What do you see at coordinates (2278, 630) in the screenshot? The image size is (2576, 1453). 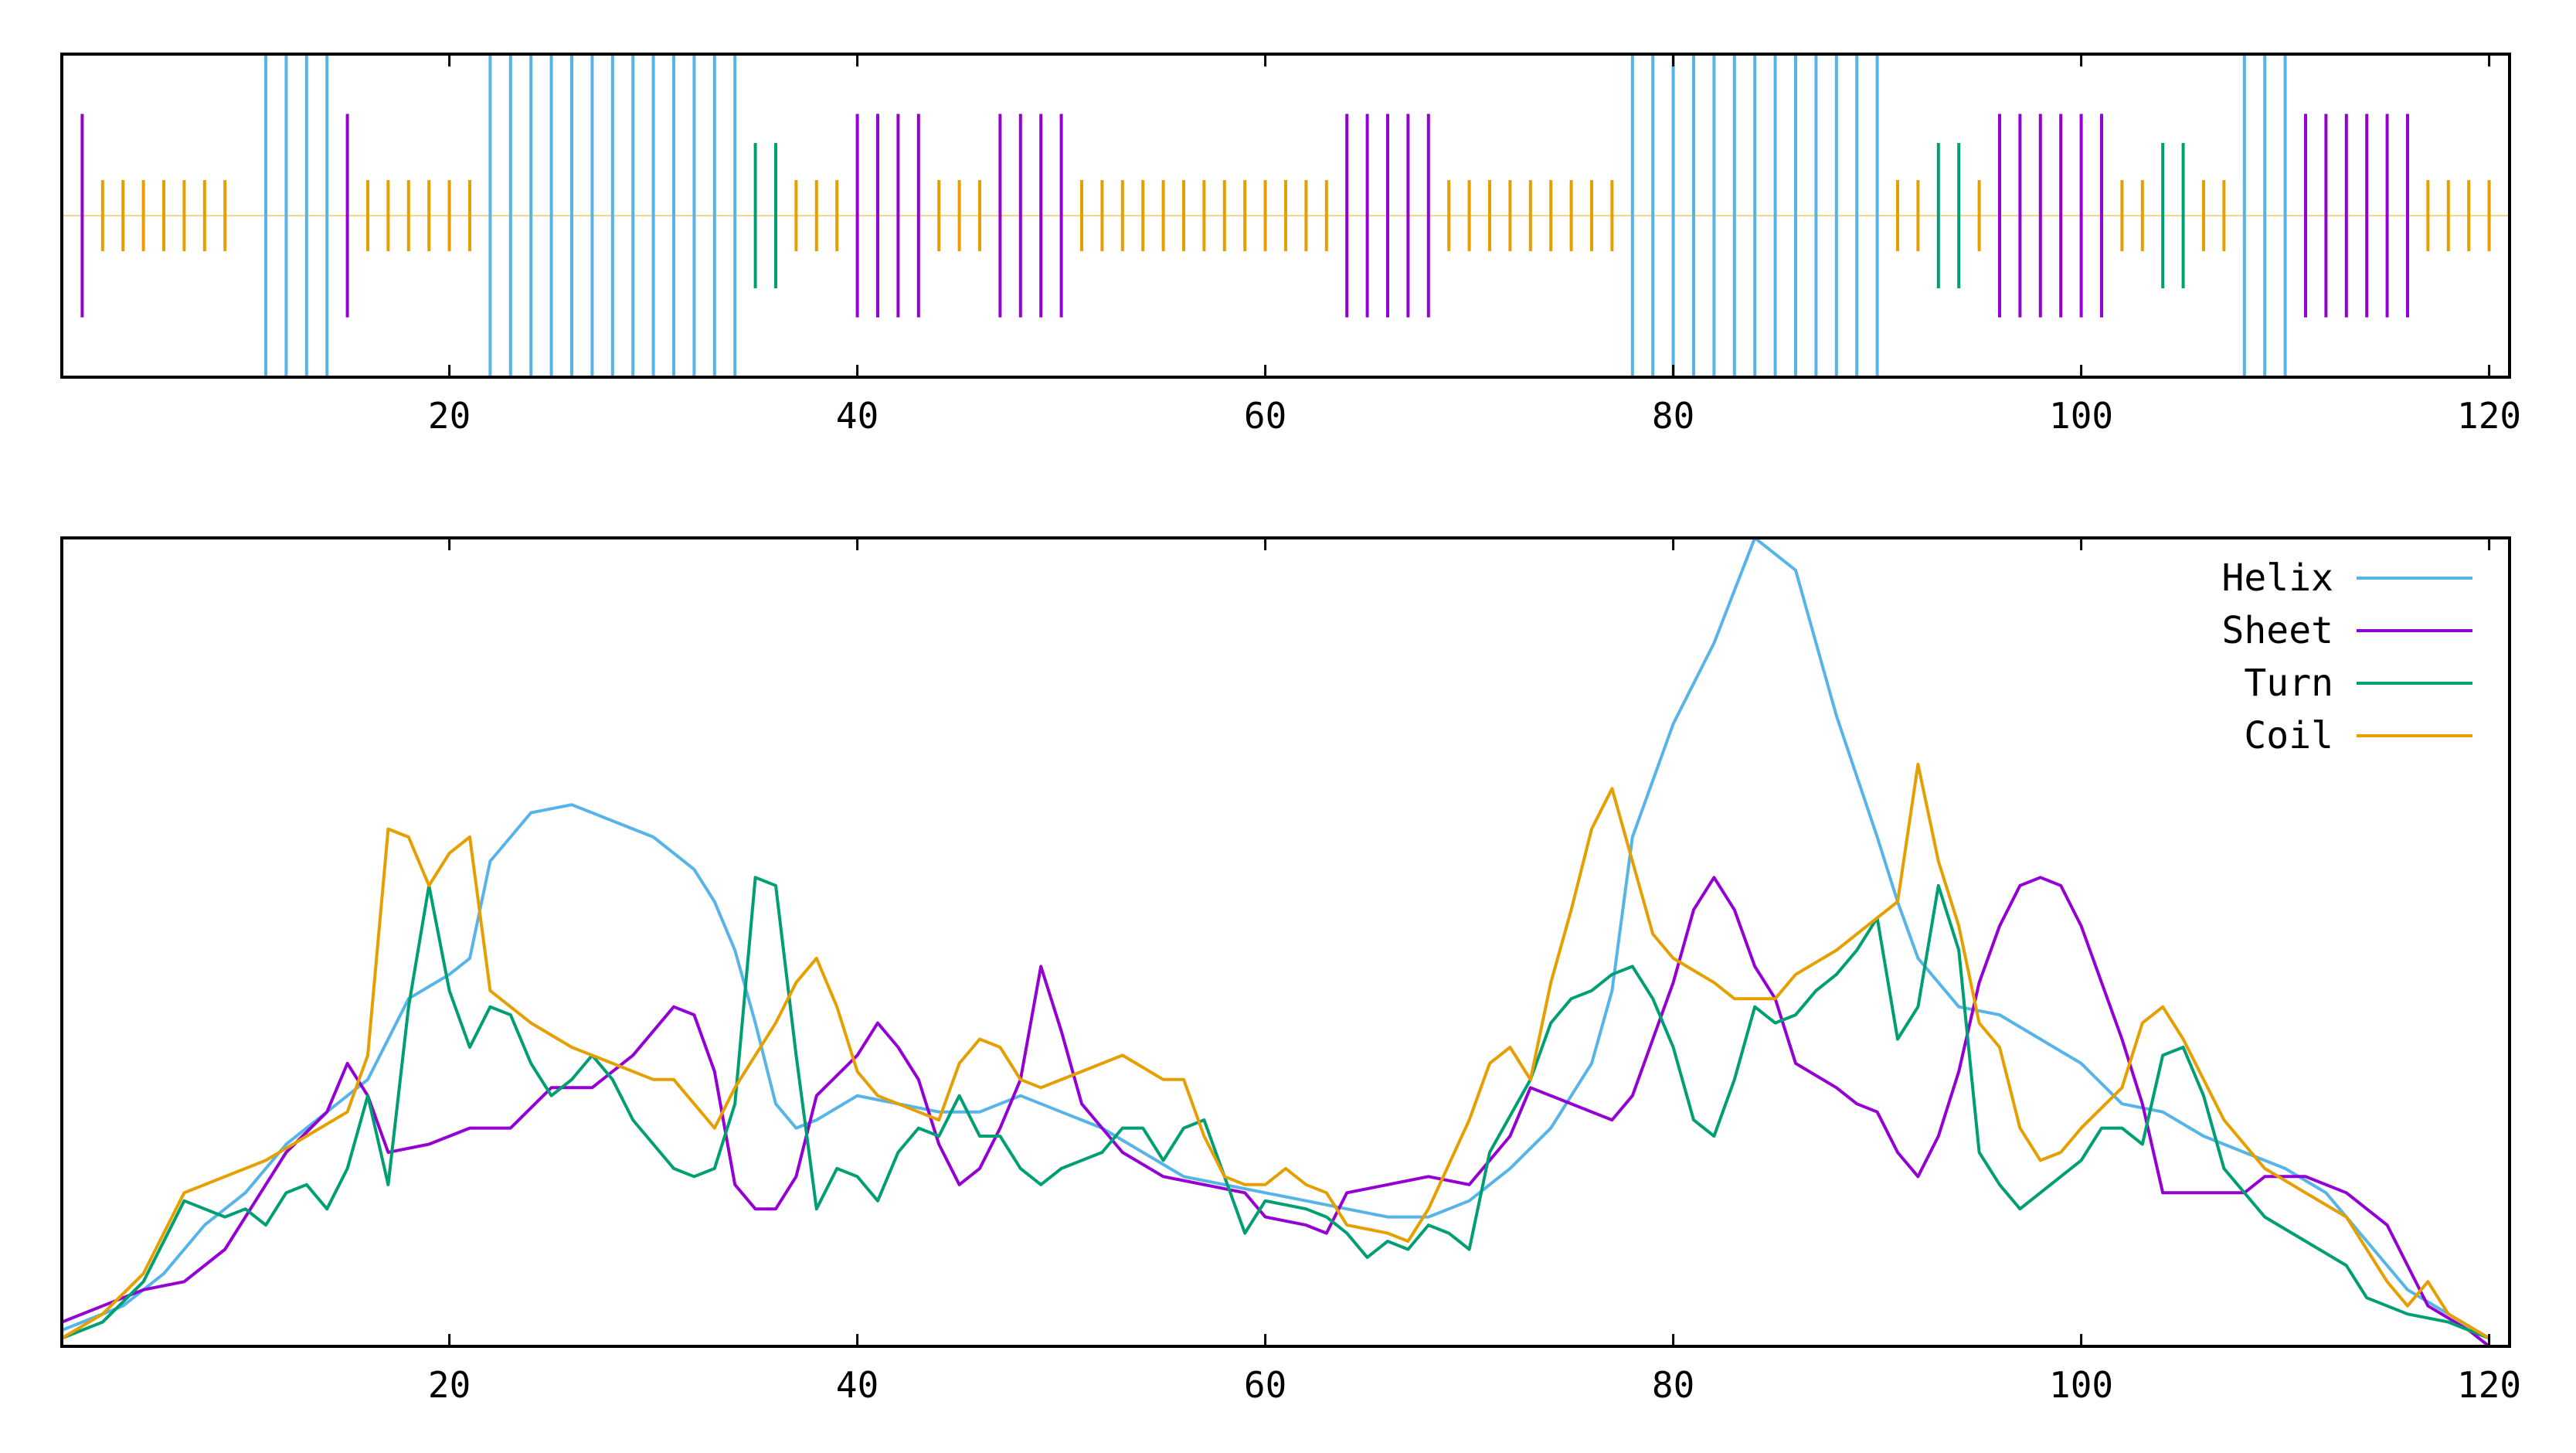 I see `legend-label-sheet: Sheet` at bounding box center [2278, 630].